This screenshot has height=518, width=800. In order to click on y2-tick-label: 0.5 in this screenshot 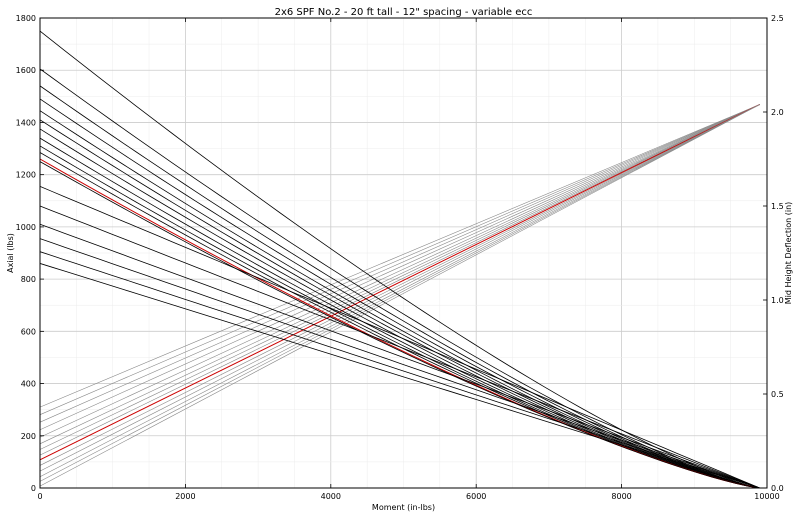, I will do `click(777, 394)`.